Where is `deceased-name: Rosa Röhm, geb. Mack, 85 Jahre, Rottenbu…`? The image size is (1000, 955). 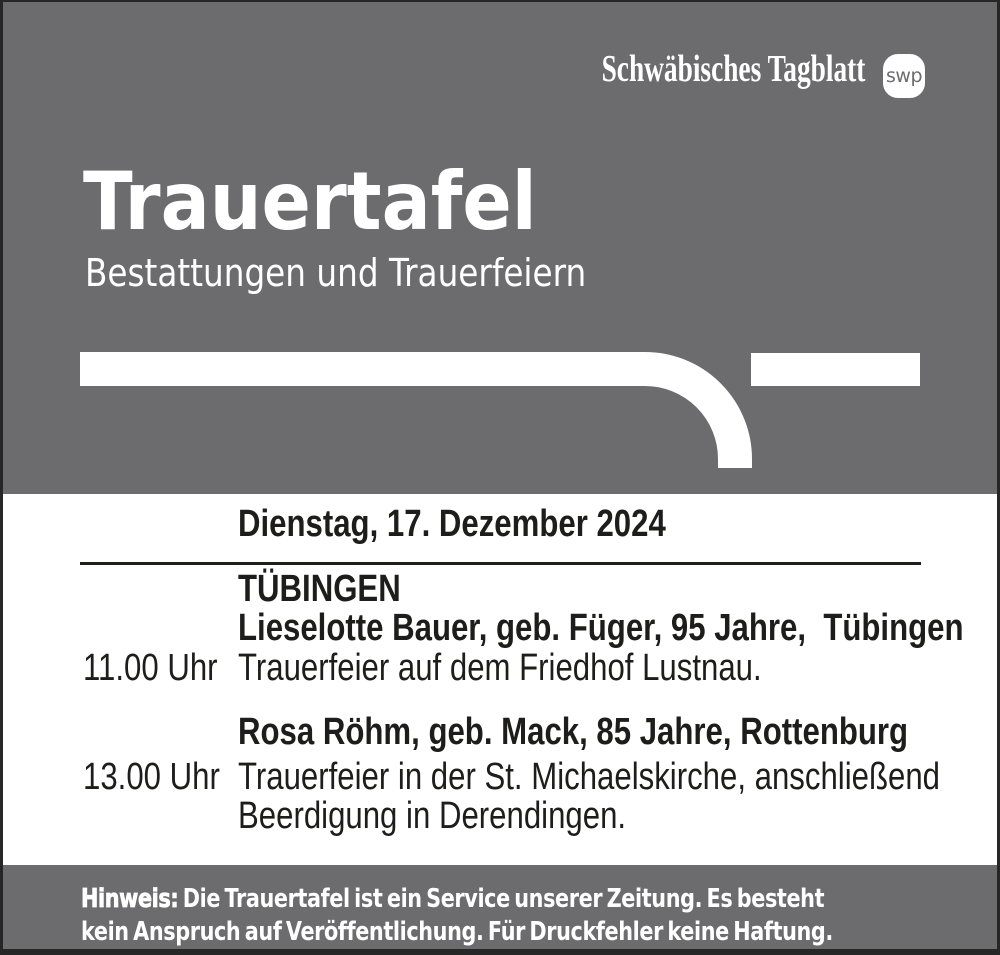
deceased-name: Rosa Röhm, geb. Mack, 85 Jahre, Rottenbu… is located at coordinates (573, 732).